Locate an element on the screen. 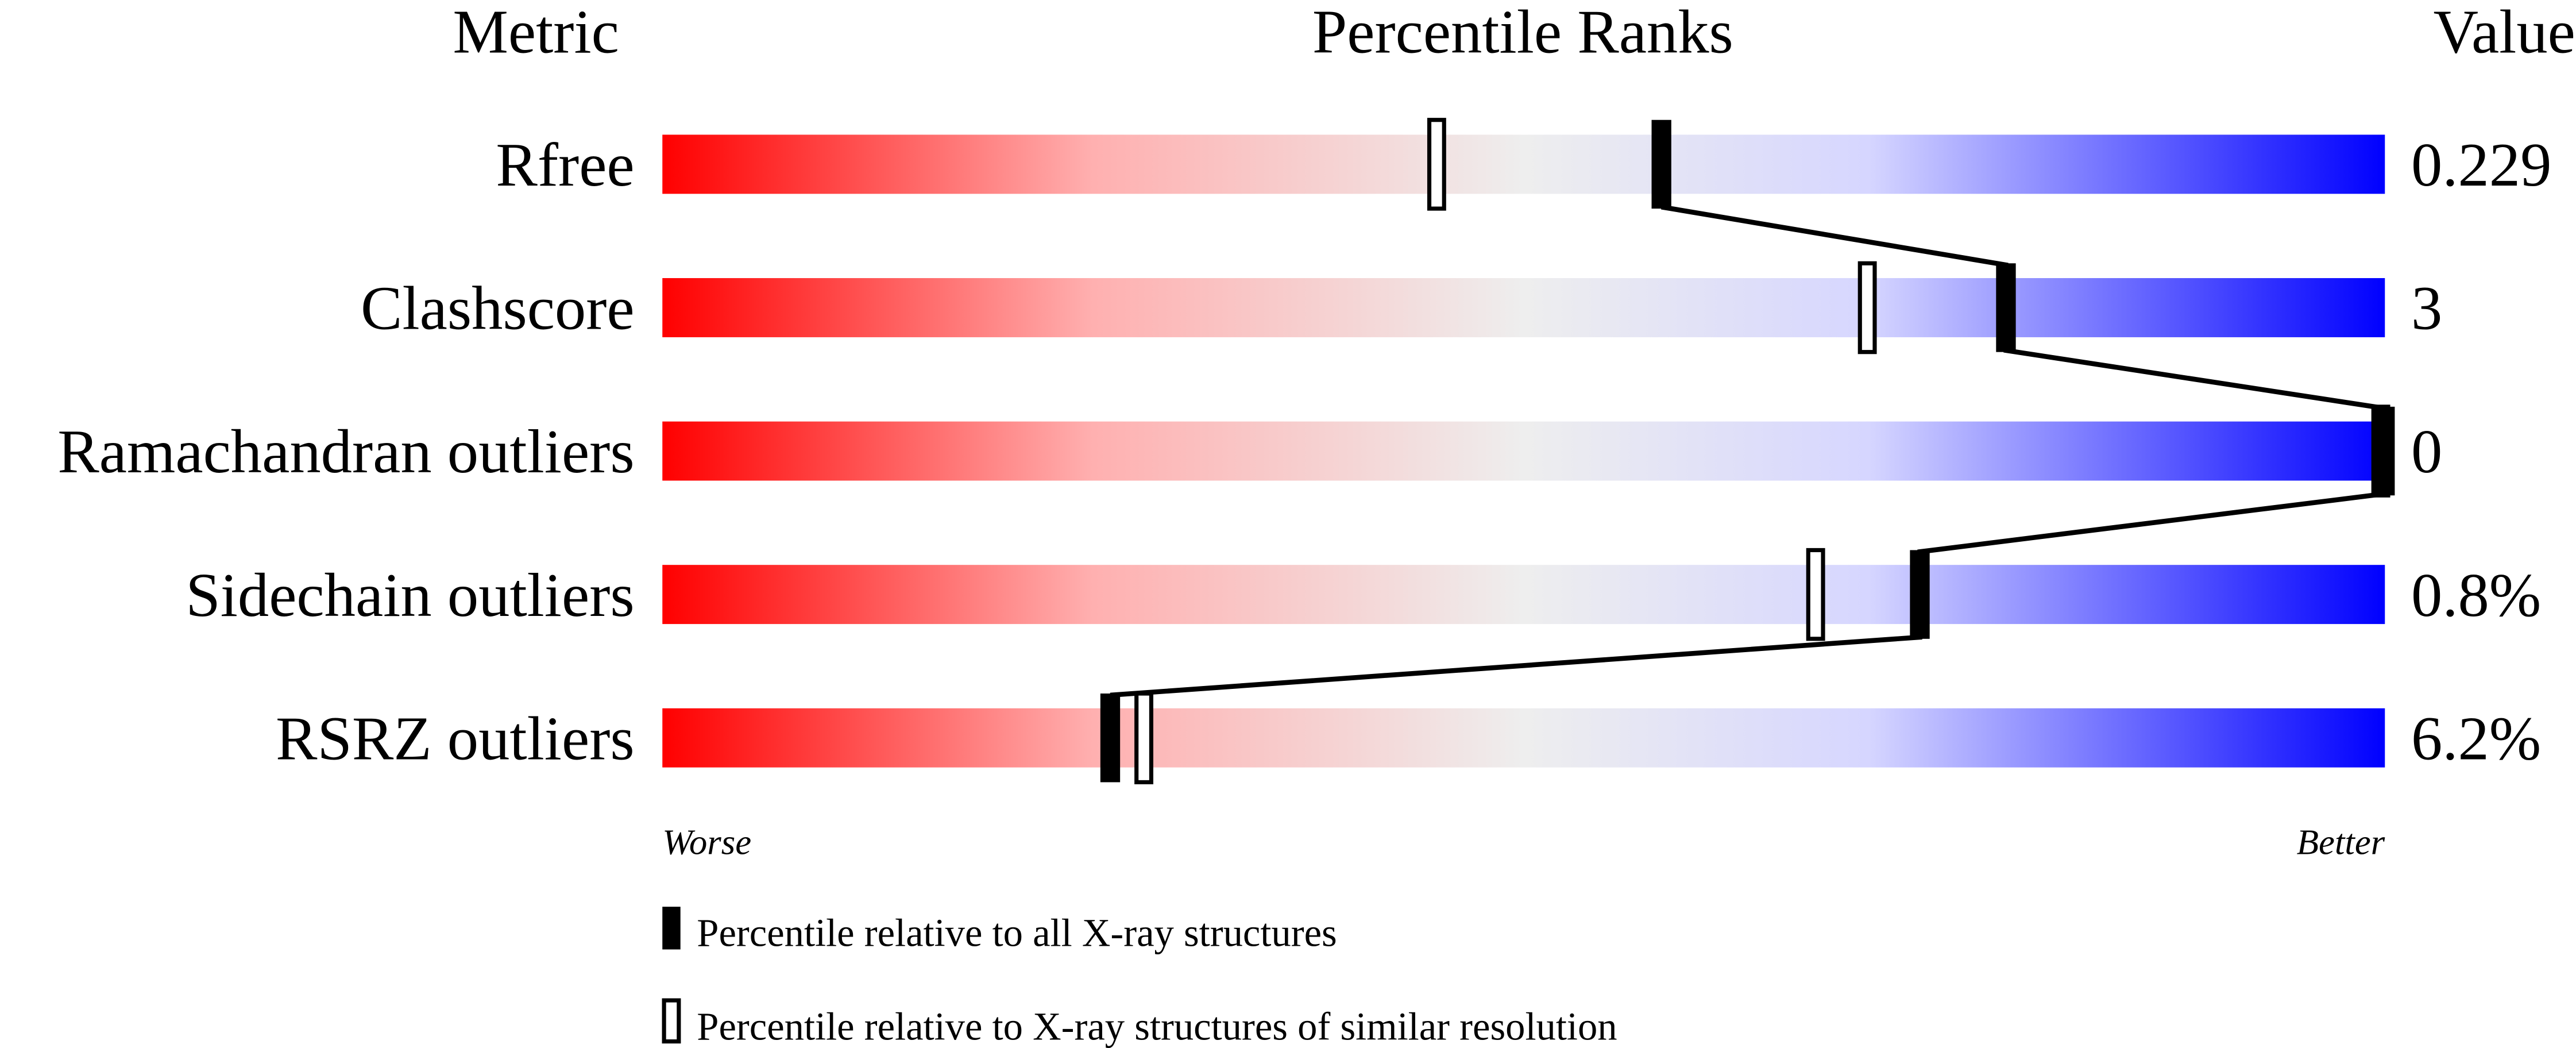 Image resolution: width=2576 pixels, height=1048 pixels. metric-label: RSRZ outliers is located at coordinates (455, 738).